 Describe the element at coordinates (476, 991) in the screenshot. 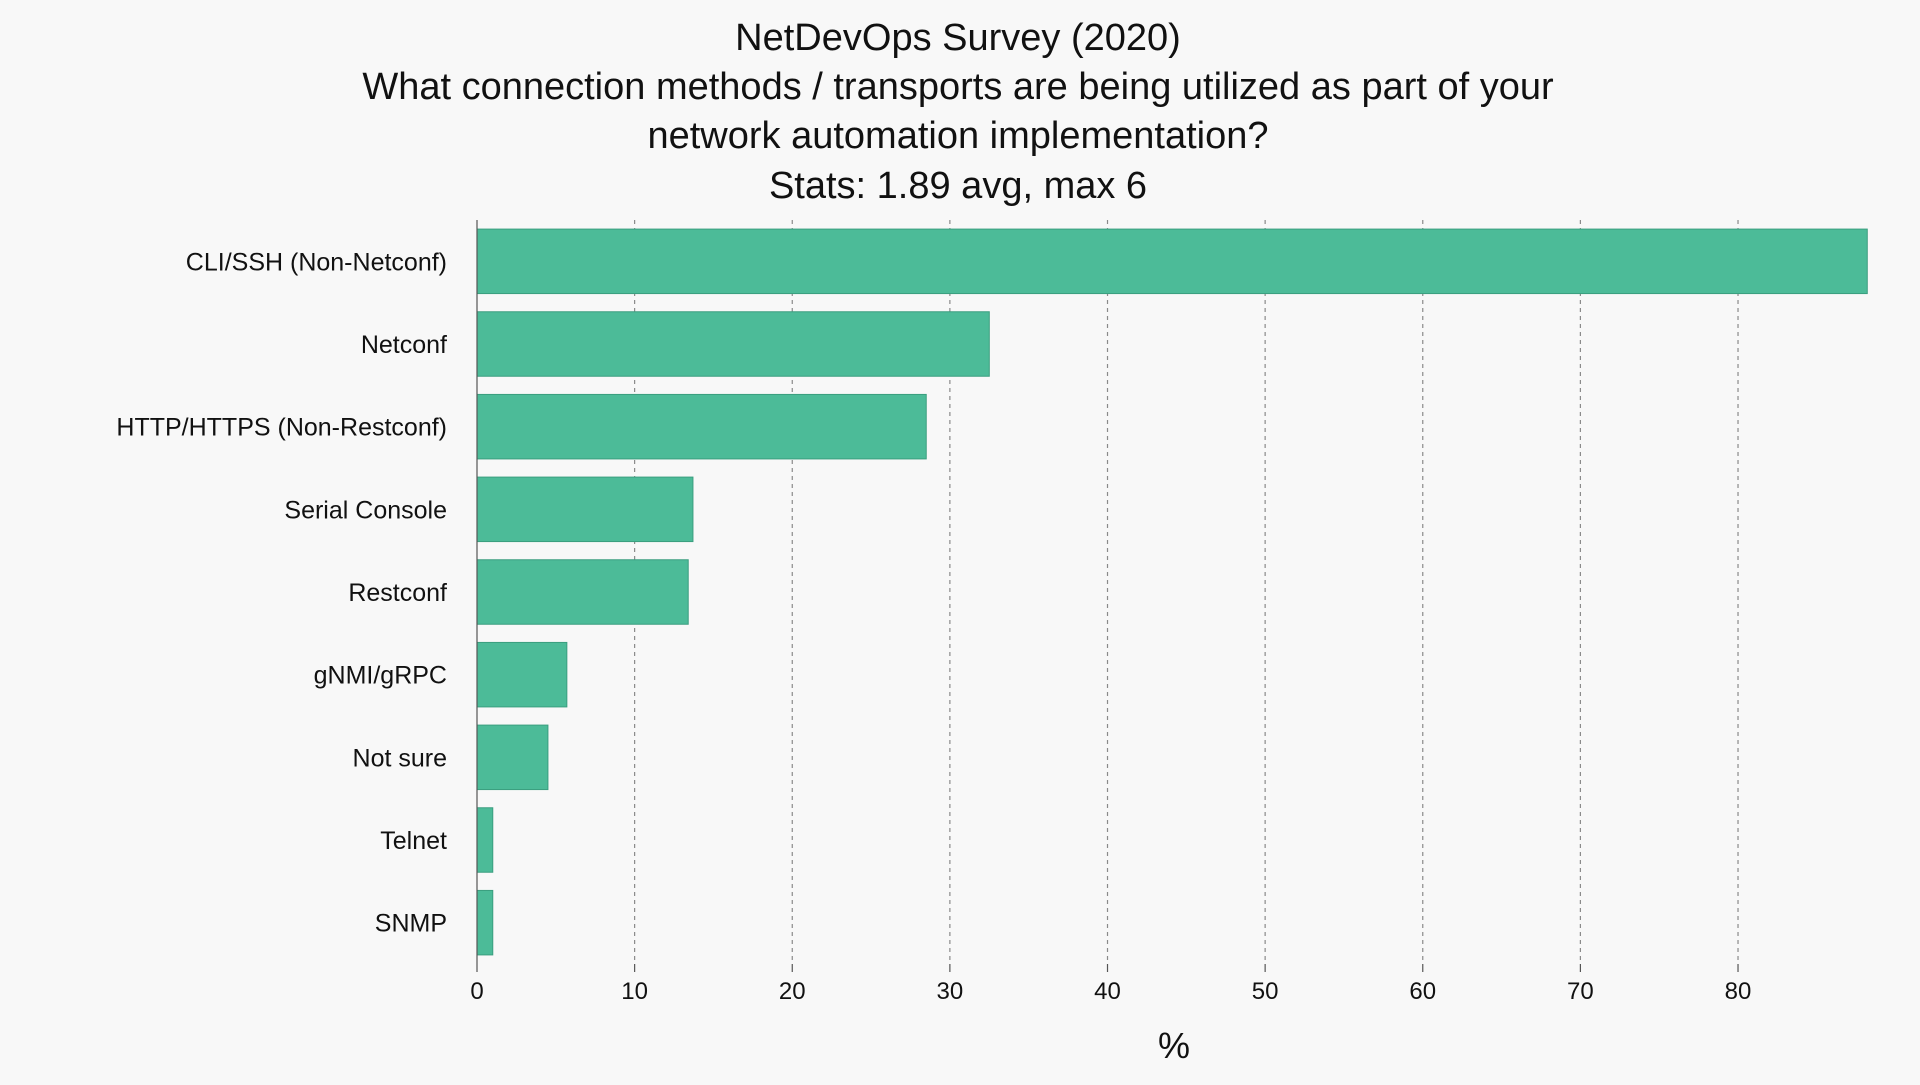

I see `x-tick-label-0: 0` at that location.